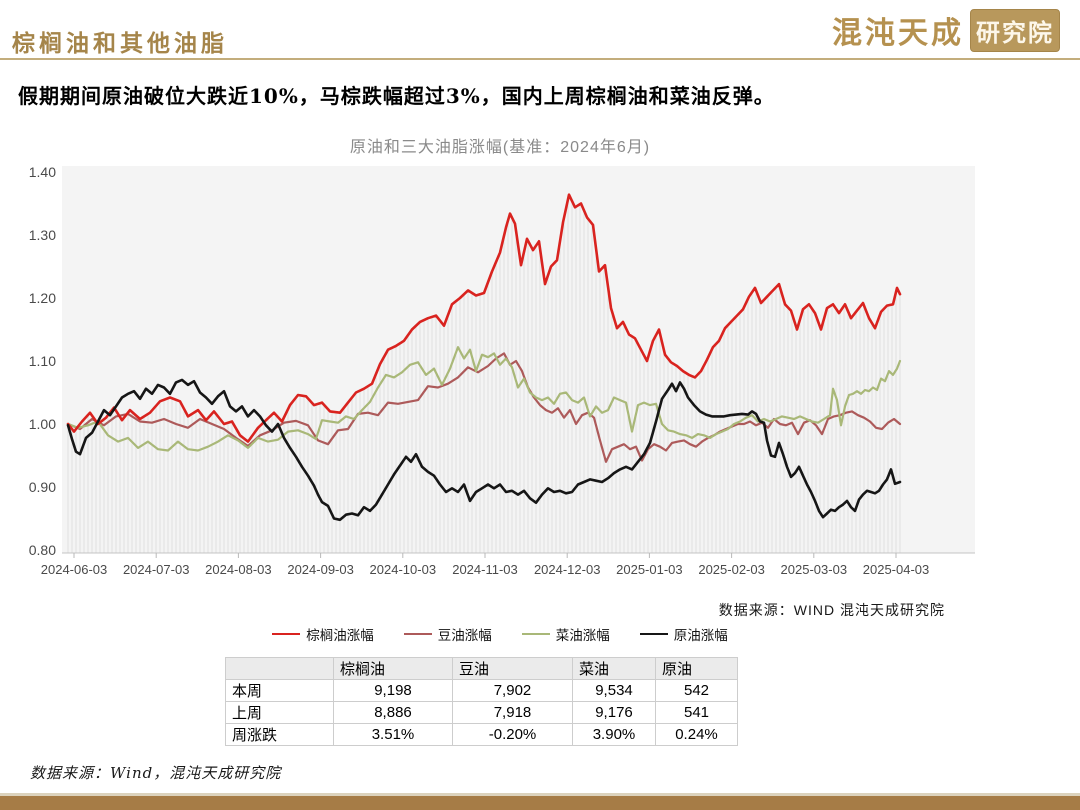 The height and width of the screenshot is (810, 1080). Describe the element at coordinates (898, 33) in the screenshot. I see `logo-text: 混沌天成` at that location.